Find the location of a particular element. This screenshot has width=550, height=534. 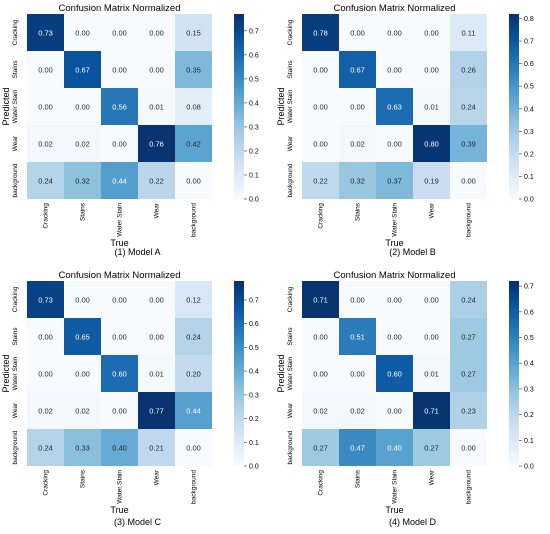

cell-value-label: 0.20 is located at coordinates (193, 374).